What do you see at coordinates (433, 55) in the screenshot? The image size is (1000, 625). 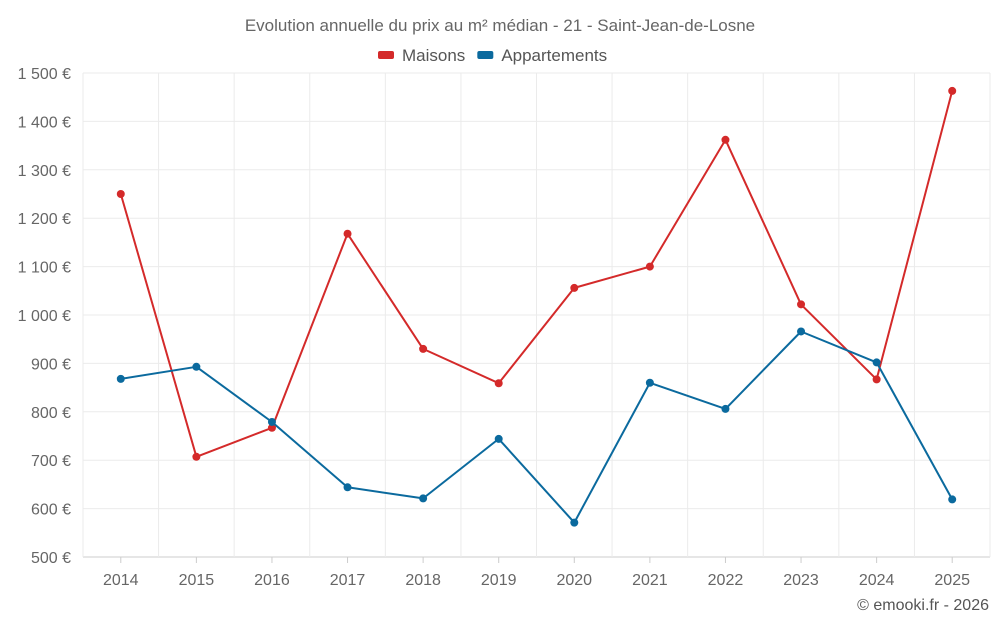 I see `legend-label-maisons: Maisons` at bounding box center [433, 55].